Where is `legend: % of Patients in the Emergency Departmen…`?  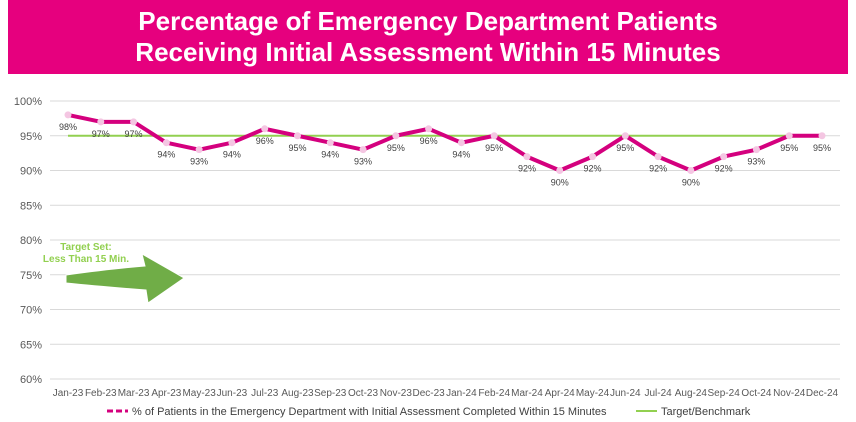
legend: % of Patients in the Emergency Departmen… is located at coordinates (429, 412).